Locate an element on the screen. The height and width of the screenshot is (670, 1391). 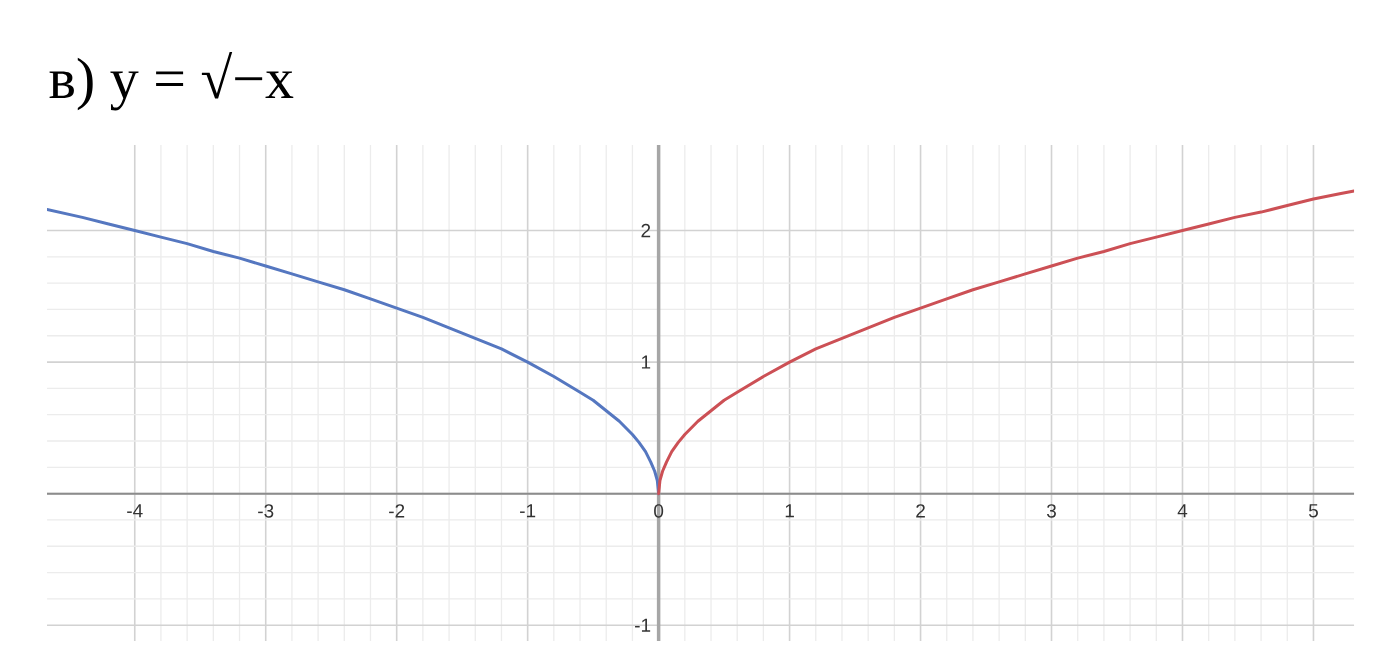
x-tick-label: 2 is located at coordinates (920, 511).